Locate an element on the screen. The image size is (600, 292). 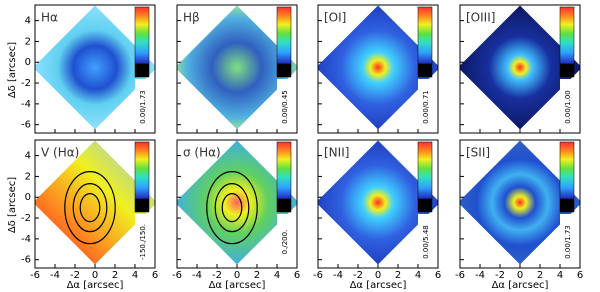
panel-title: [OI] is located at coordinates (335, 18).